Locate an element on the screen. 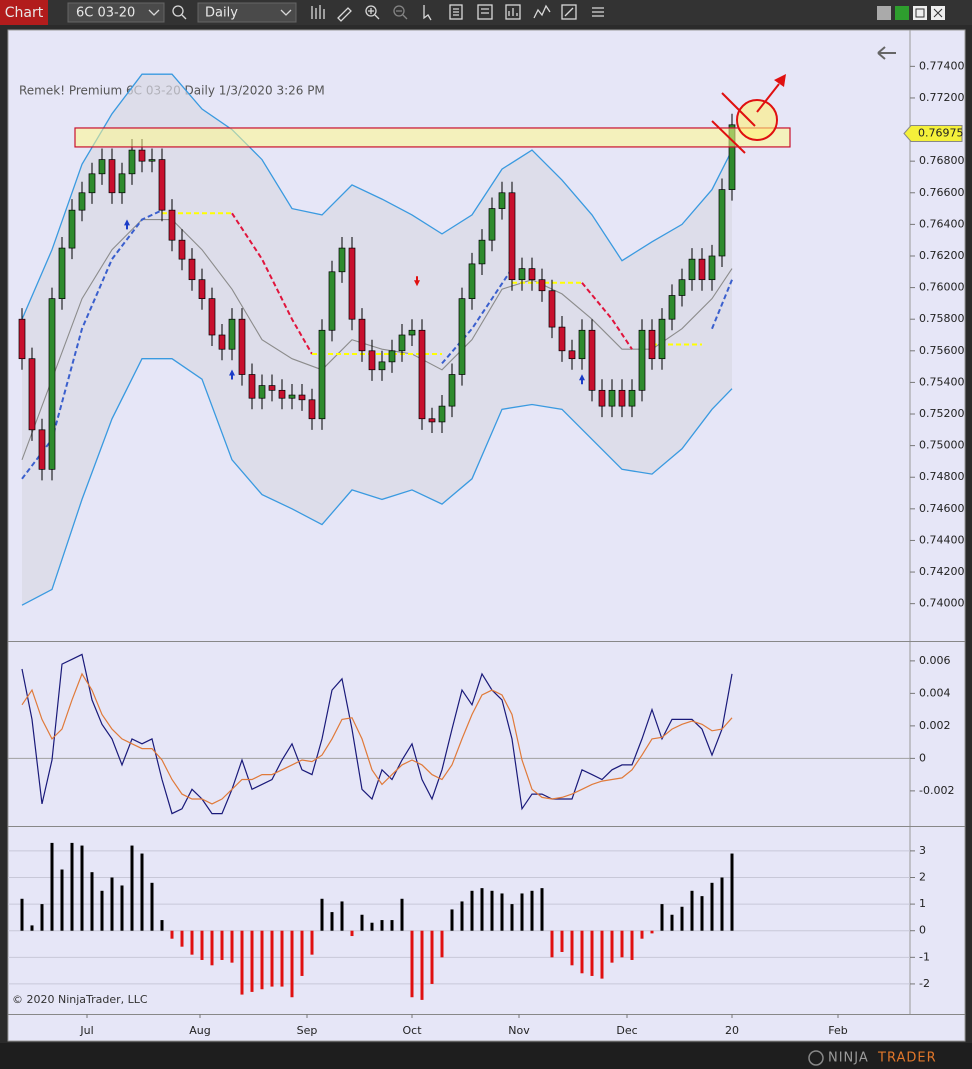 This screenshot has width=972, height=1069. x-tick-label: Jul is located at coordinates (86, 1030).